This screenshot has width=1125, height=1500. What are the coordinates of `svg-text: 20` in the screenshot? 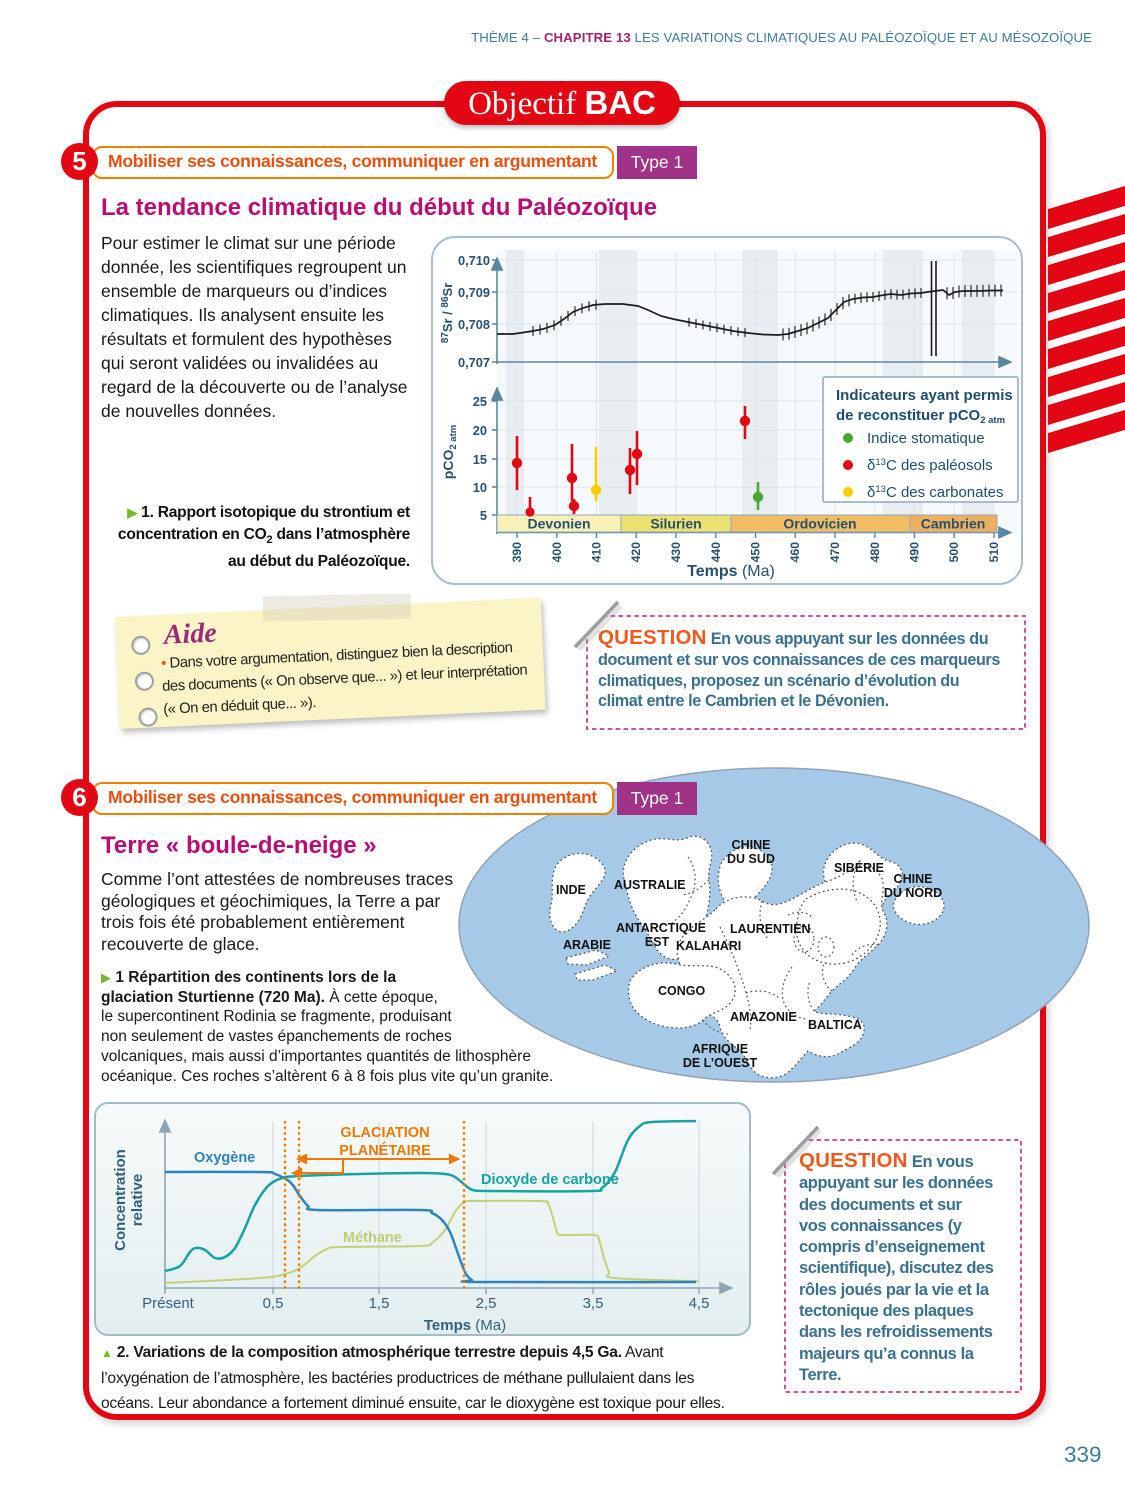 It's located at (480, 430).